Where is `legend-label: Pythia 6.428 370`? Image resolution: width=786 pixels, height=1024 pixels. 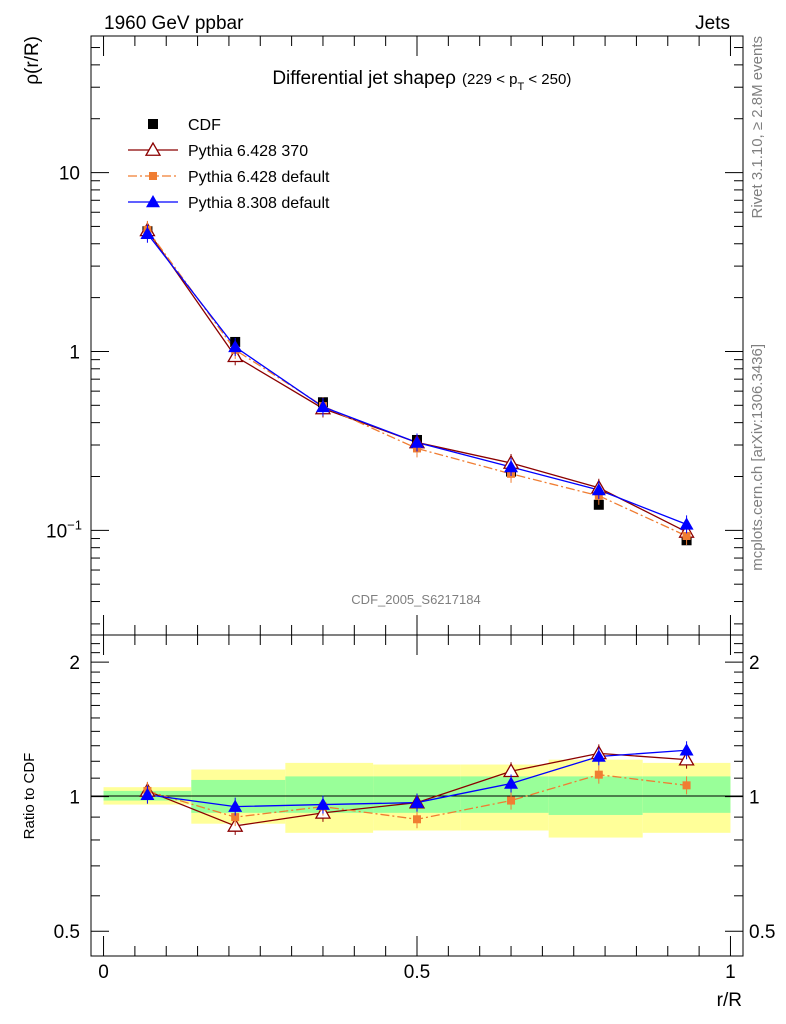
legend-label: Pythia 6.428 370 is located at coordinates (248, 151).